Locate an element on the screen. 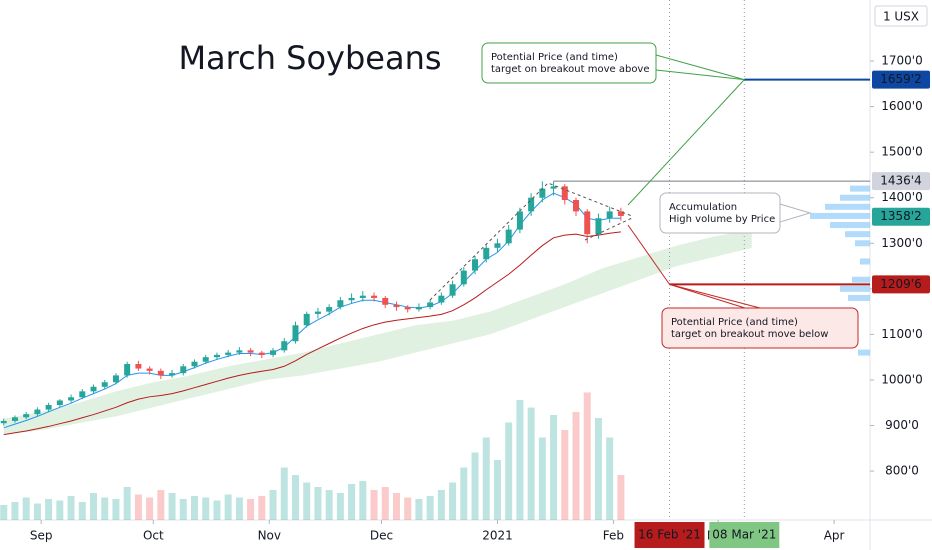  date-marker-label: 08 Mar '21 is located at coordinates (744, 535).